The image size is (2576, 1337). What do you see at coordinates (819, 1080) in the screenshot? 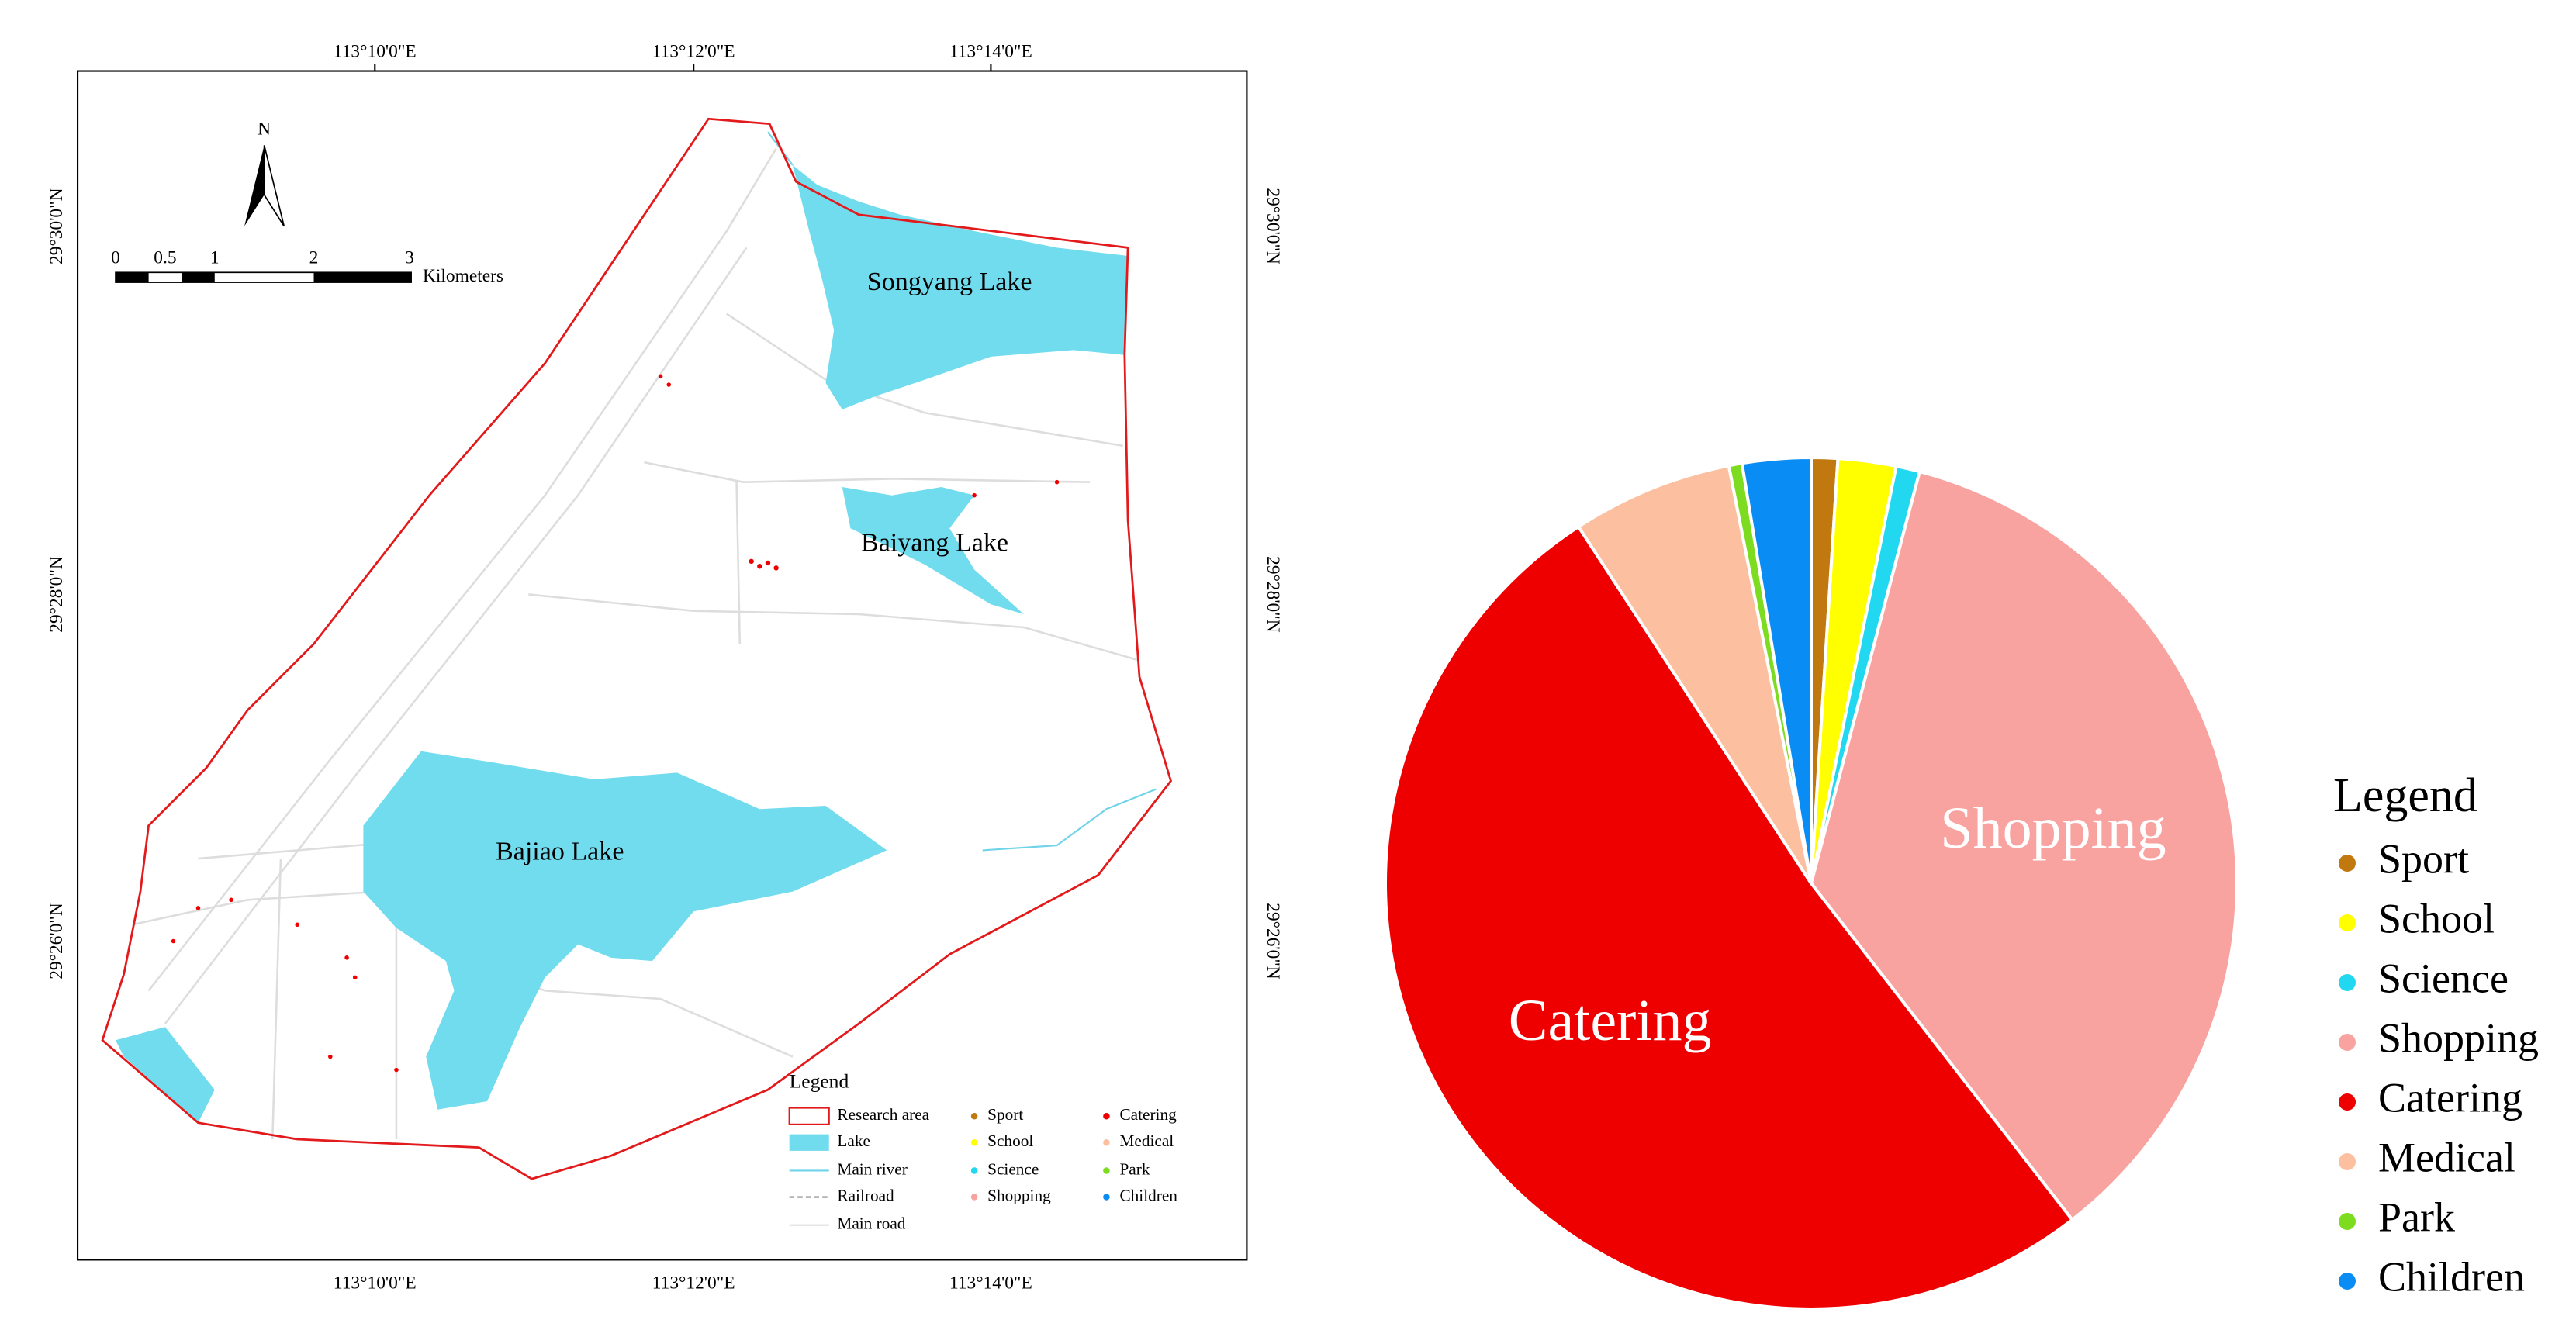
I see `map-legend-title: Legend` at bounding box center [819, 1080].